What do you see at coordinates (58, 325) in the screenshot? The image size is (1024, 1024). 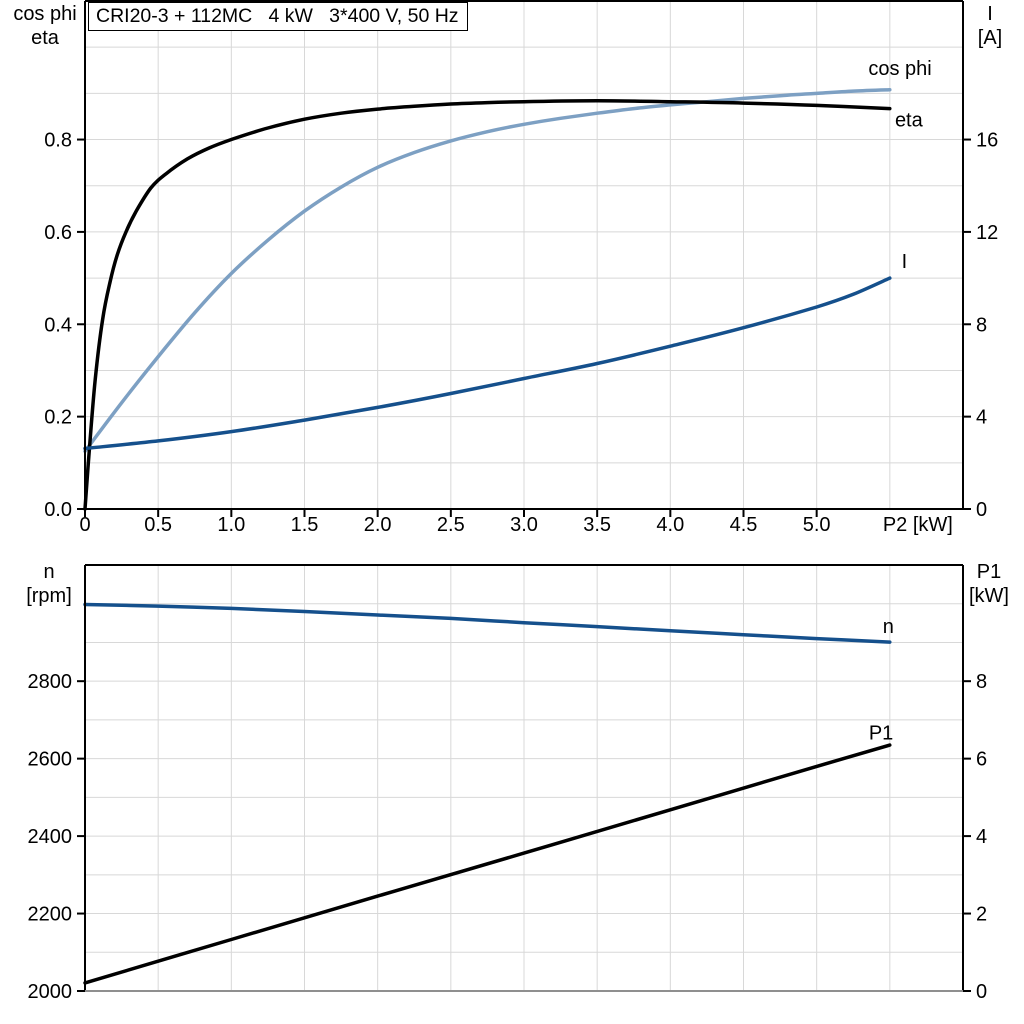 I see `y-left-tick-label: 0.4` at bounding box center [58, 325].